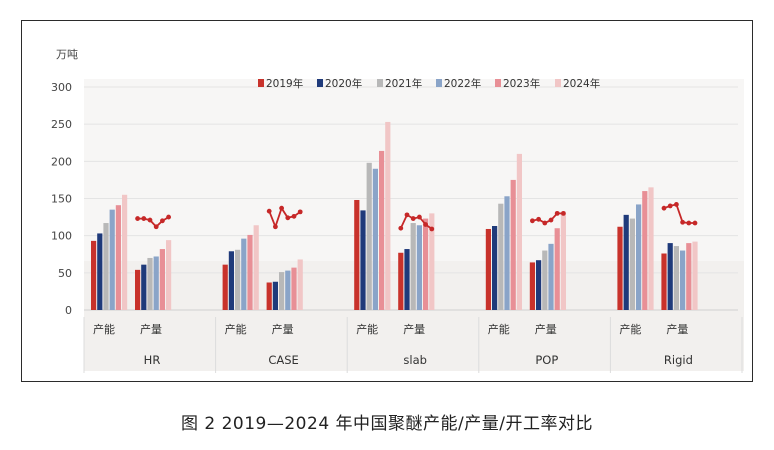 The width and height of the screenshot is (774, 450). What do you see at coordinates (61, 199) in the screenshot?
I see `y-tick-label: 150` at bounding box center [61, 199].